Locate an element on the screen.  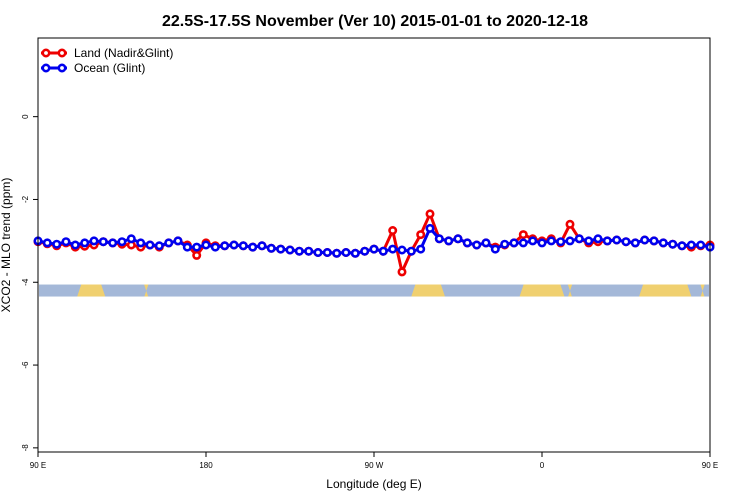
x-tick-label: 180 is located at coordinates (206, 465).